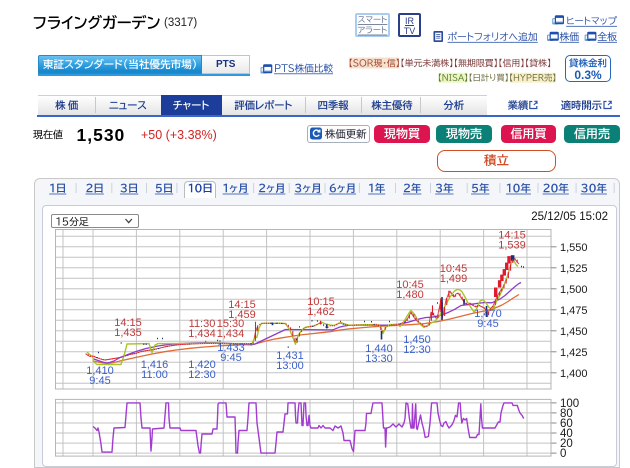 This screenshot has height=468, width=630. I want to click on svg-text: 1,462, so click(321, 312).